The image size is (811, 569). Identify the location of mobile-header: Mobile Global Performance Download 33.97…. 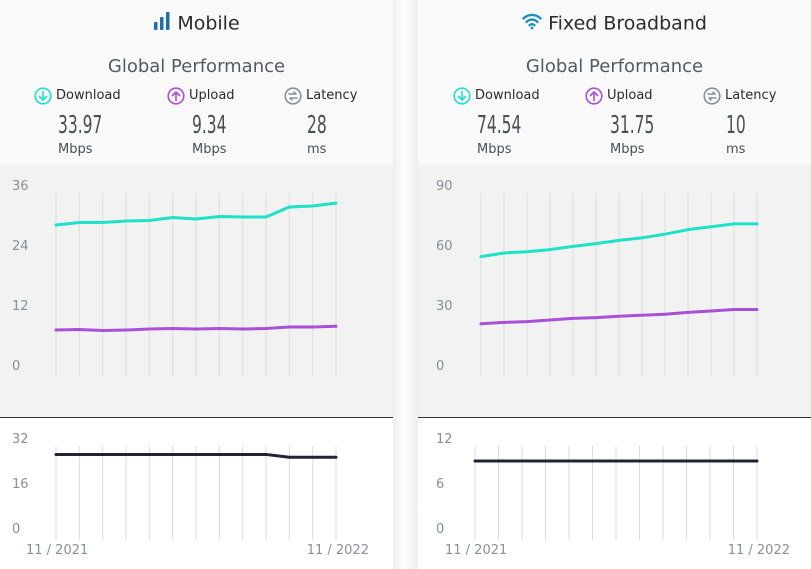
(196, 82).